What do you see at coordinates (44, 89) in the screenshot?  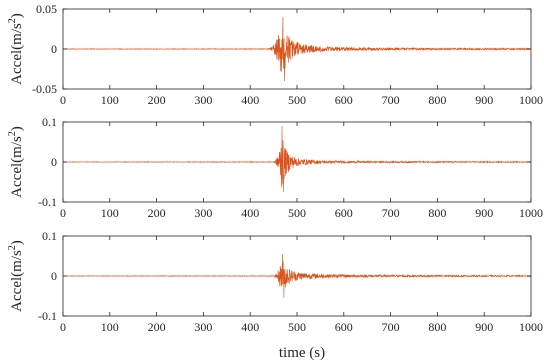 I see `y-tick-label: -0.05` at bounding box center [44, 89].